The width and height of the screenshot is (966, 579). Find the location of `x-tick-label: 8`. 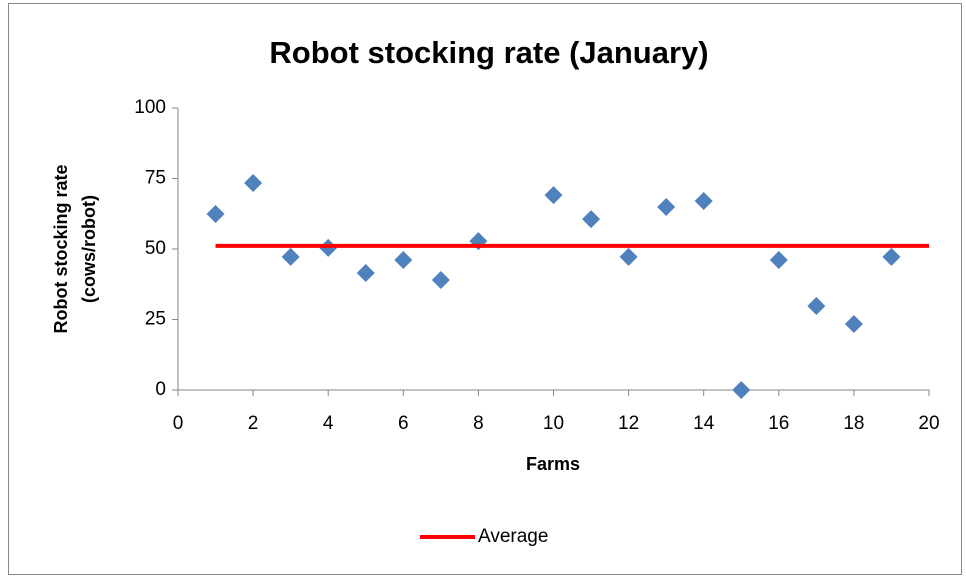

x-tick-label: 8 is located at coordinates (478, 423).